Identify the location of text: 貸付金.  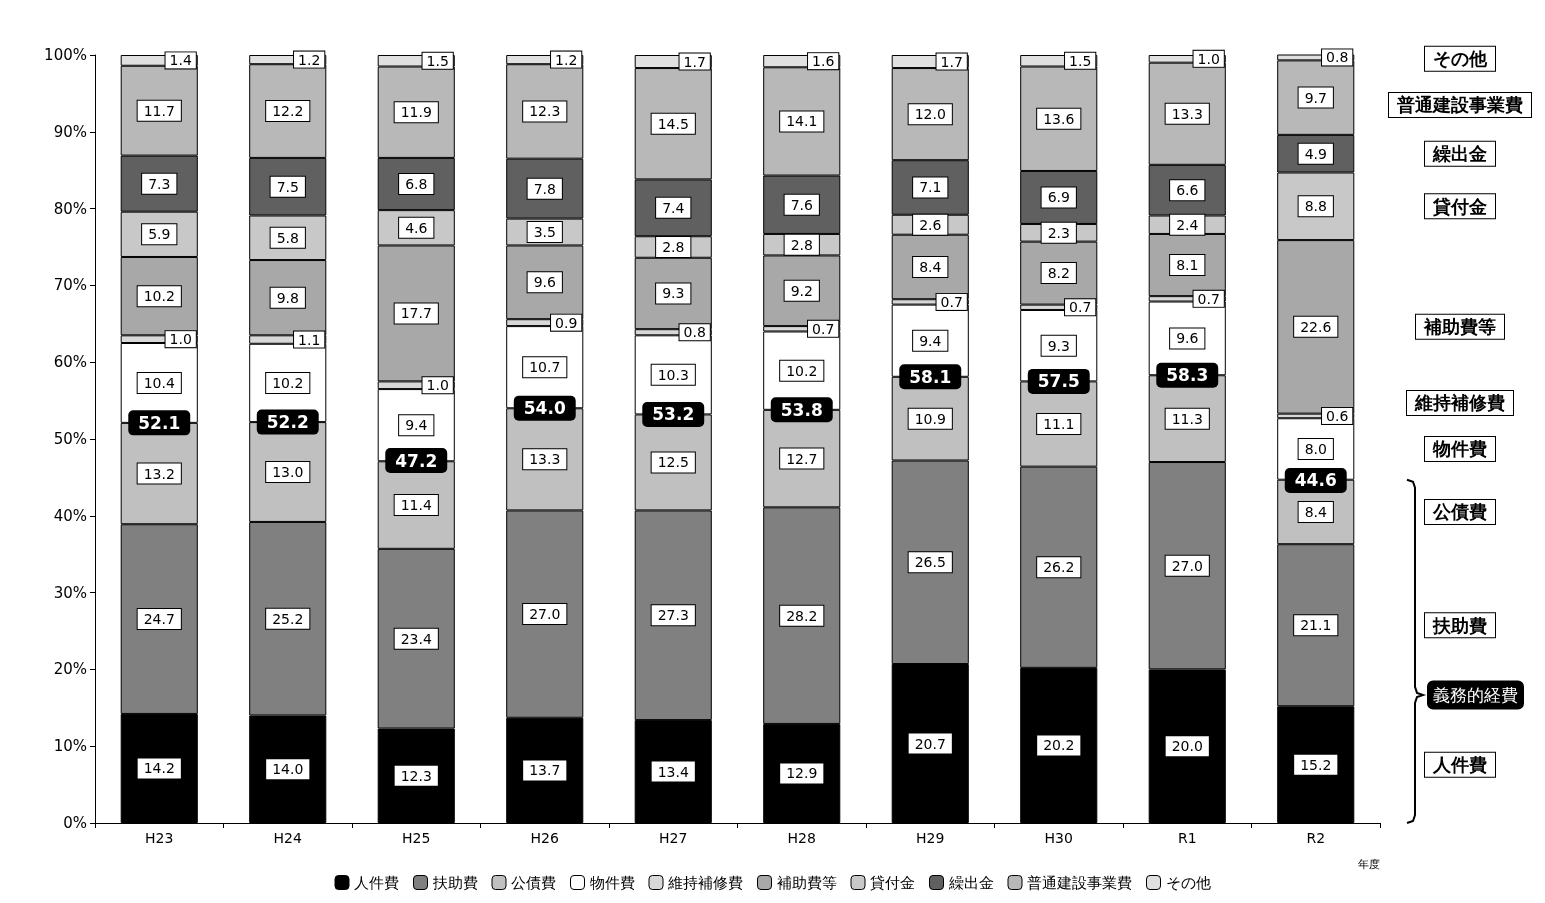
(1460, 206).